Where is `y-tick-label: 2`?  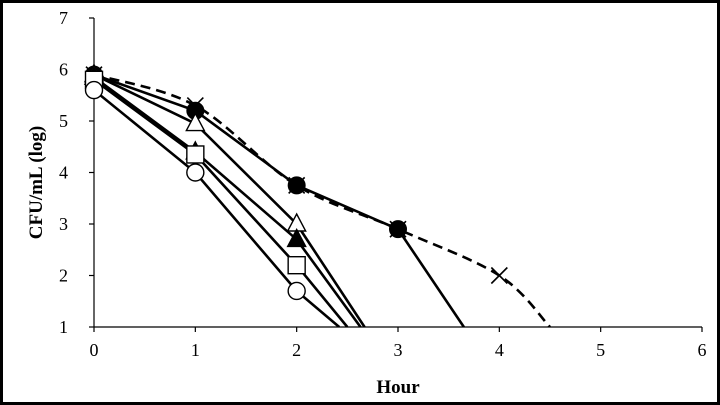 y-tick-label: 2 is located at coordinates (63, 276).